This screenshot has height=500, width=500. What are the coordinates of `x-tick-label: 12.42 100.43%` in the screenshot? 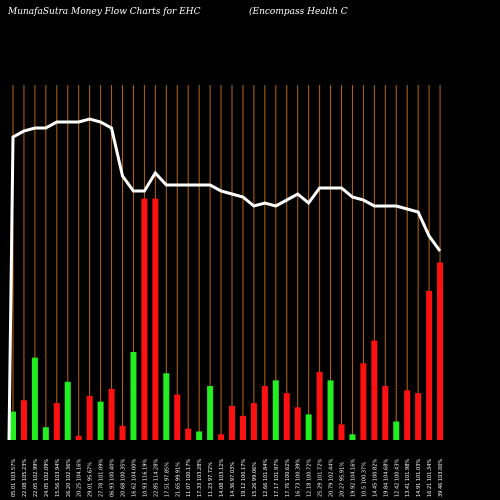 It's located at (397, 478).